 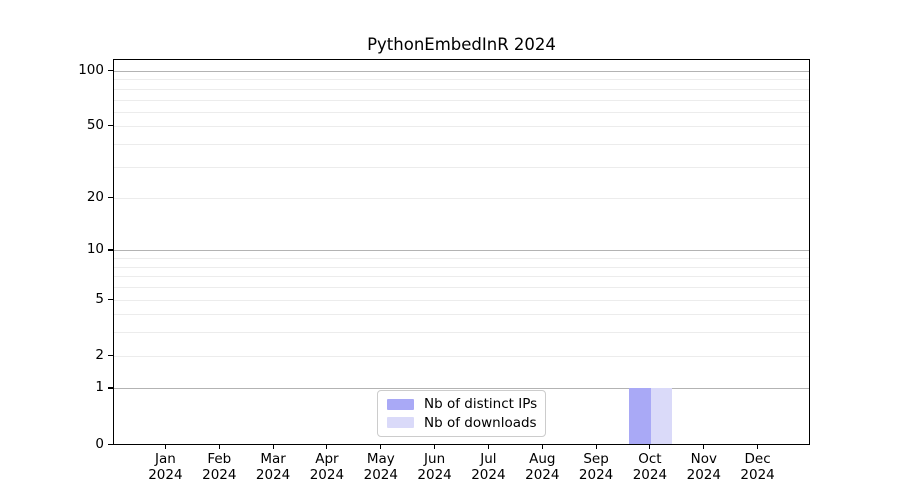 I want to click on x-tick-label-mar: Mar 2024, so click(x=273, y=467).